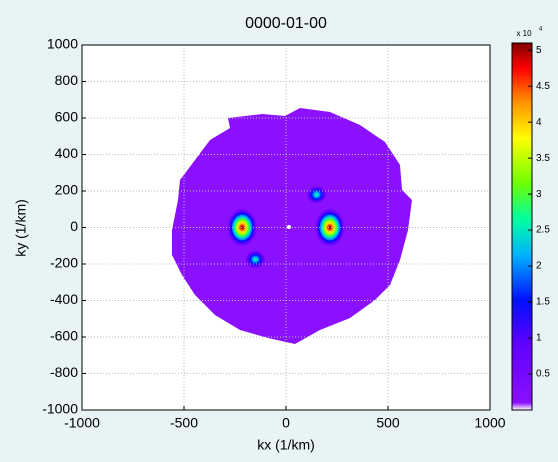 The height and width of the screenshot is (462, 558). I want to click on colorbar-tick-label: 2, so click(539, 266).